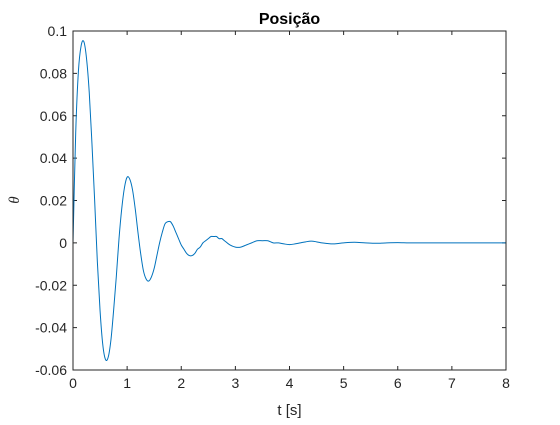 Image resolution: width=560 pixels, height=425 pixels. I want to click on x-tick-label: 1, so click(127, 383).